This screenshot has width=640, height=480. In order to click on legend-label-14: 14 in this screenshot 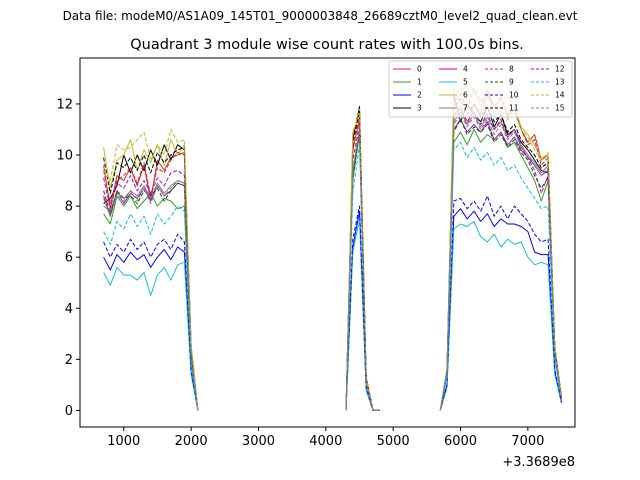, I will do `click(560, 95)`.